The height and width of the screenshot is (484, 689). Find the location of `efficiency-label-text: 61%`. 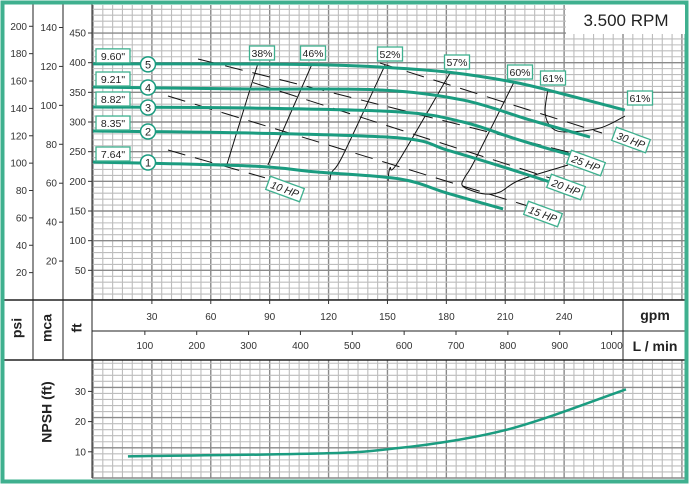

efficiency-label-text: 61% is located at coordinates (639, 99).